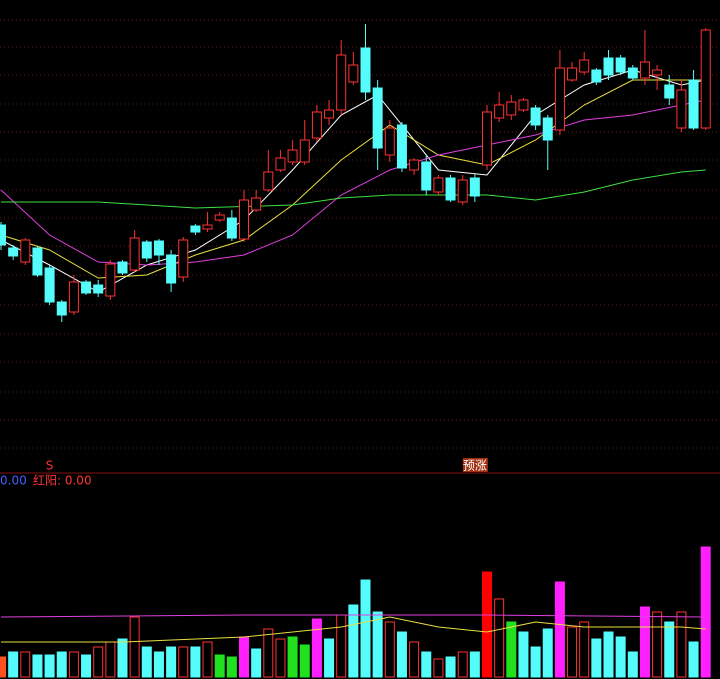  I want to click on volume-label: 红阳: 0.00, so click(62, 480).